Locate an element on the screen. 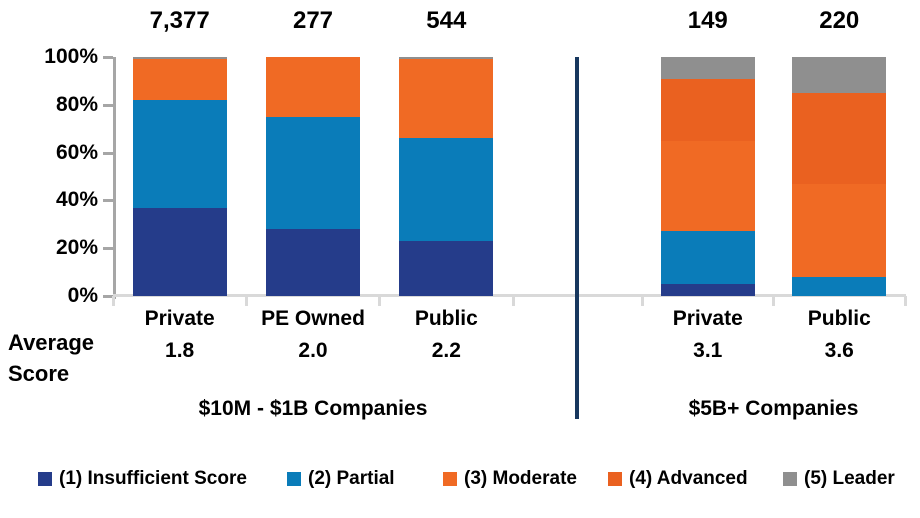 The image size is (920, 518). bar-count: 544 is located at coordinates (446, 20).